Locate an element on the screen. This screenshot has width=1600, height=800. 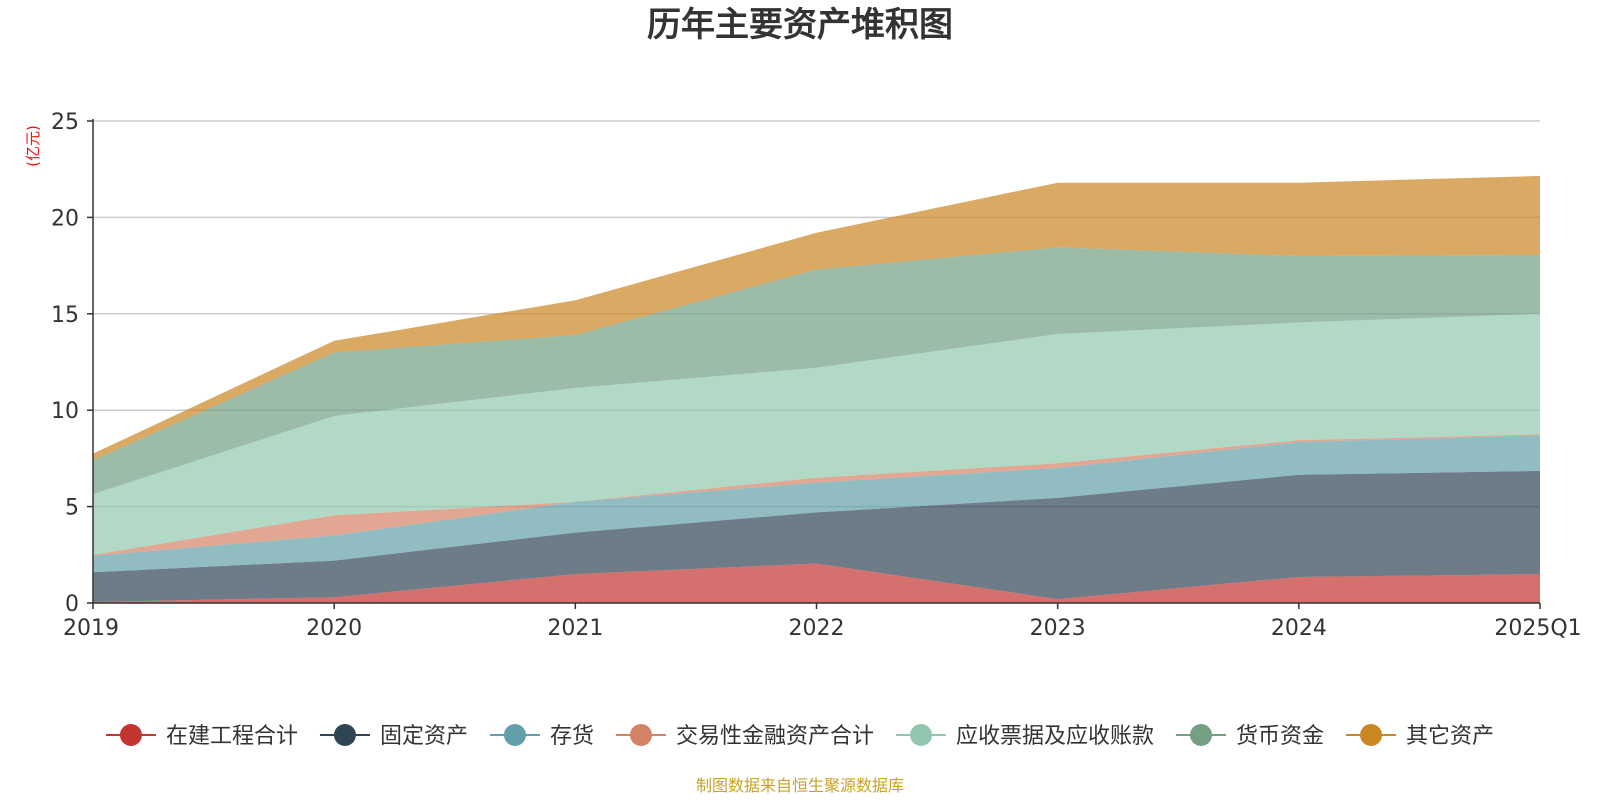
x-tick-label: 2022 is located at coordinates (817, 628).